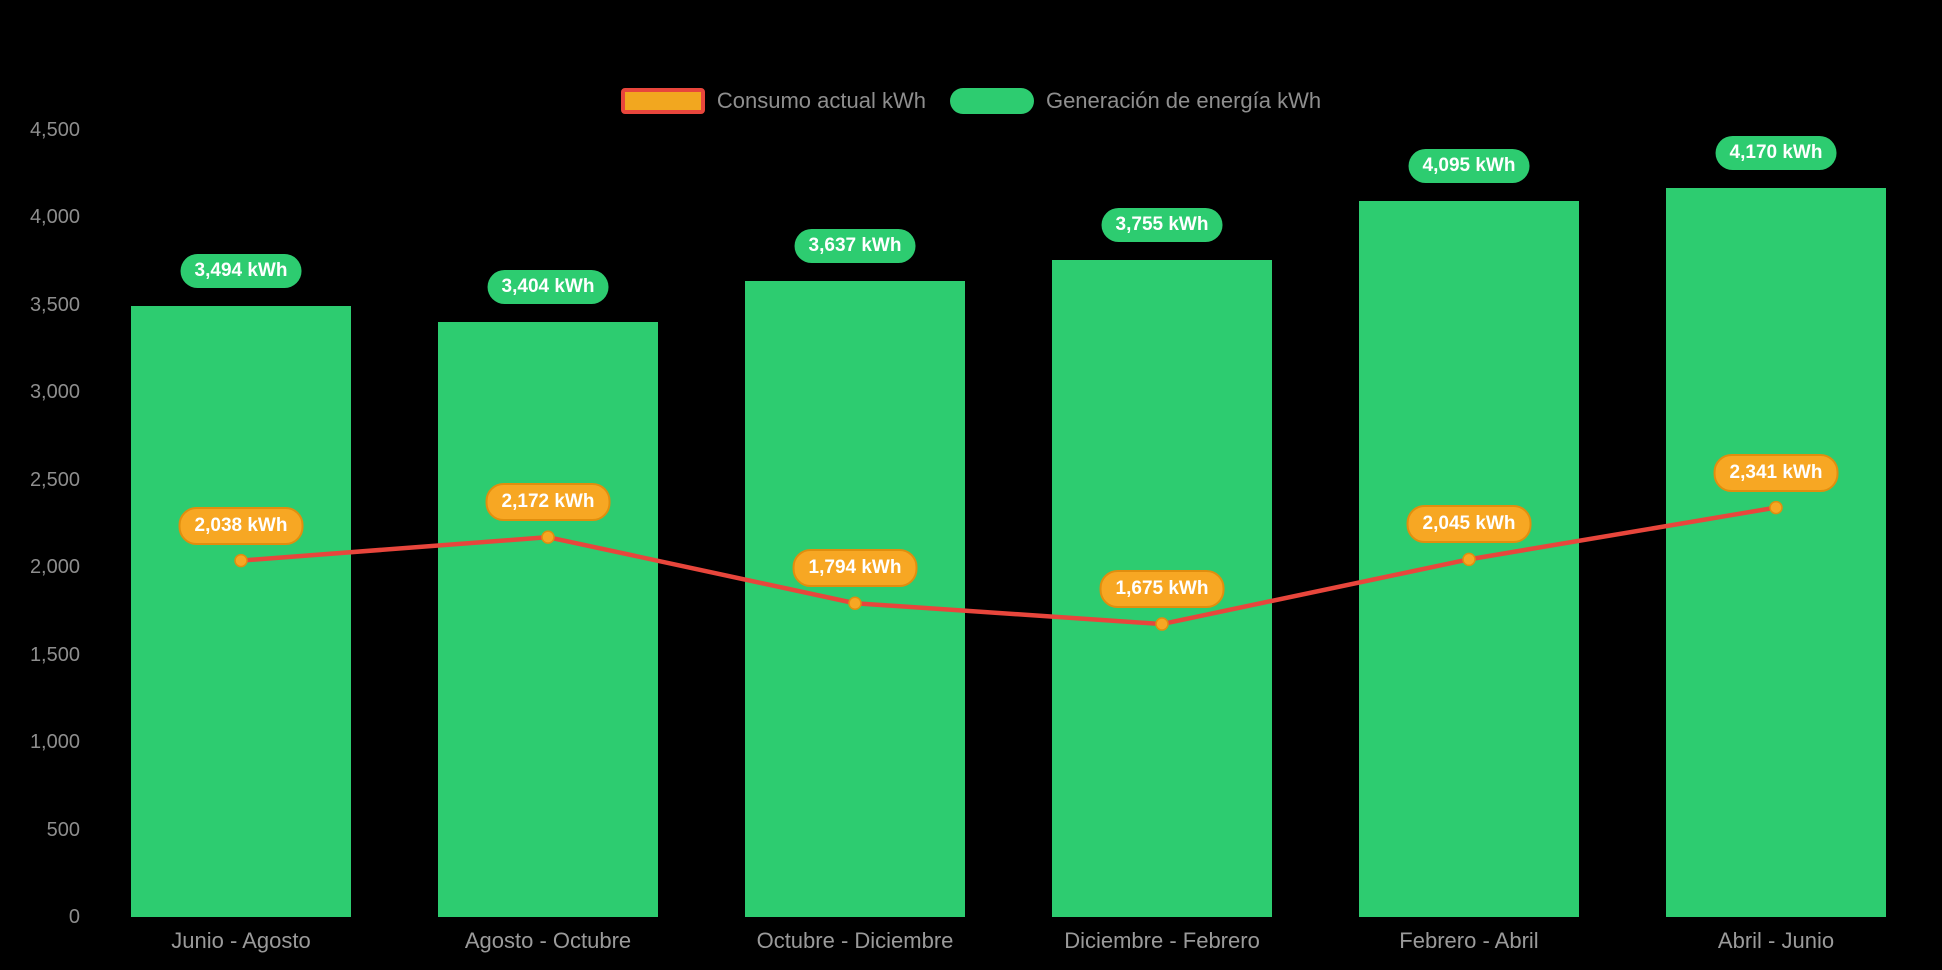  What do you see at coordinates (855, 245) in the screenshot?
I see `generacion-value-label: 3,637 kWh` at bounding box center [855, 245].